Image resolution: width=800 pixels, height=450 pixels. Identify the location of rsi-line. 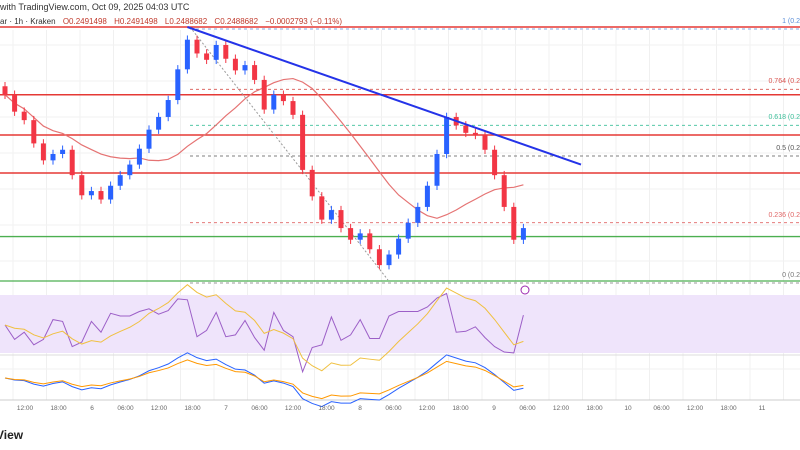
(264, 333).